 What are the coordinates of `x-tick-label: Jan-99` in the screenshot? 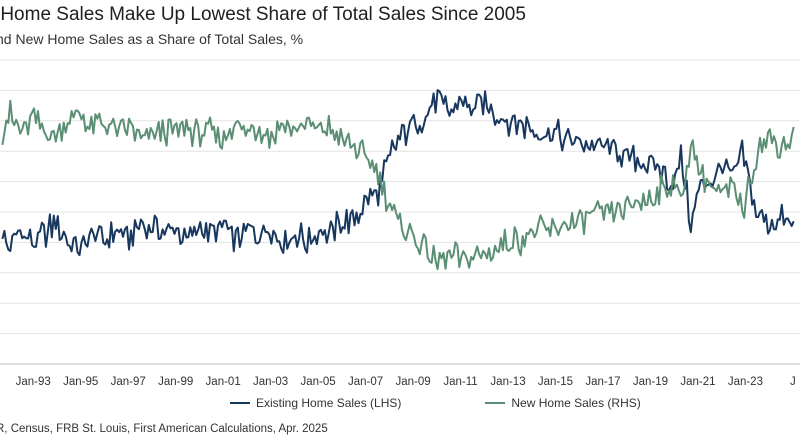 It's located at (175, 382).